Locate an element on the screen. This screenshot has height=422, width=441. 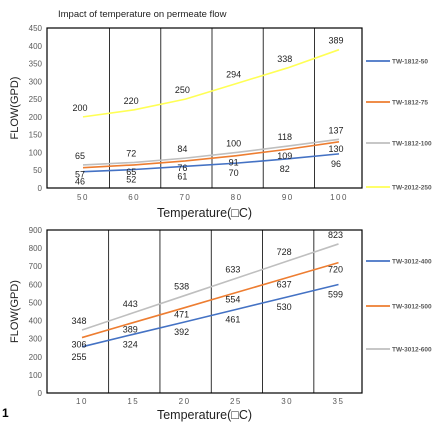
chart-1-data-label: 250 is located at coordinates (182, 90).